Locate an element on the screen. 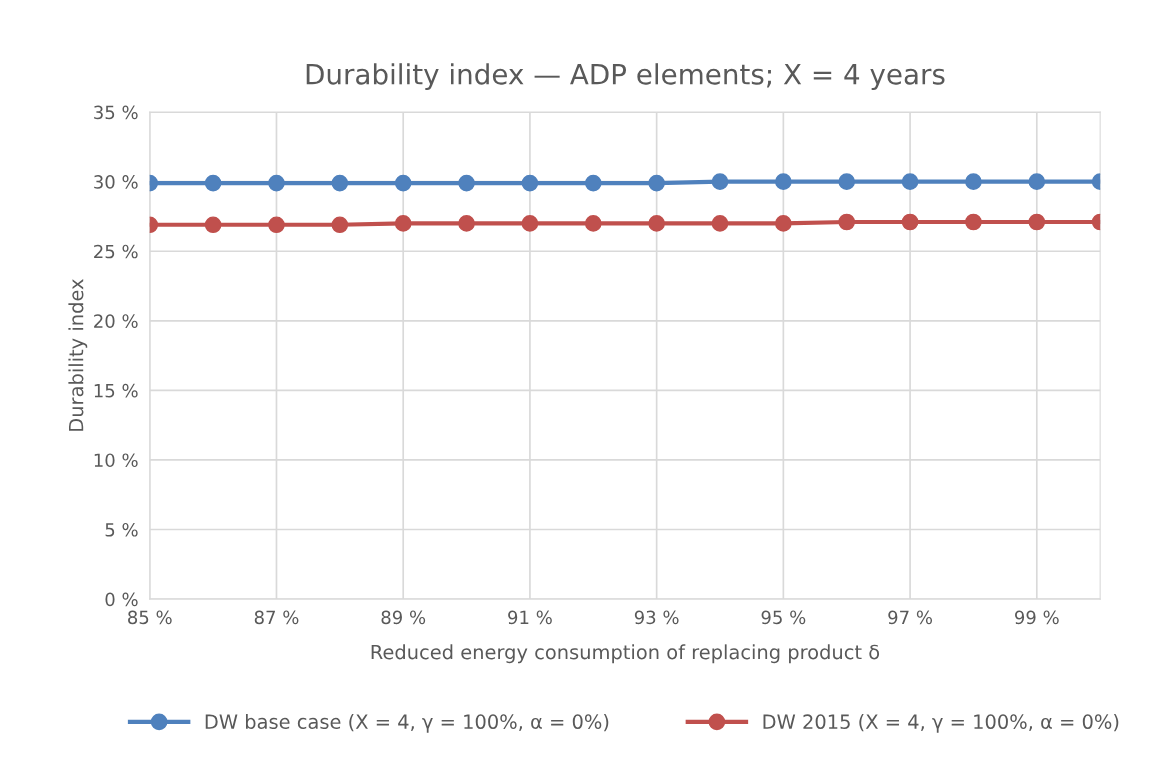  x-tick-label: 95 % is located at coordinates (783, 617).